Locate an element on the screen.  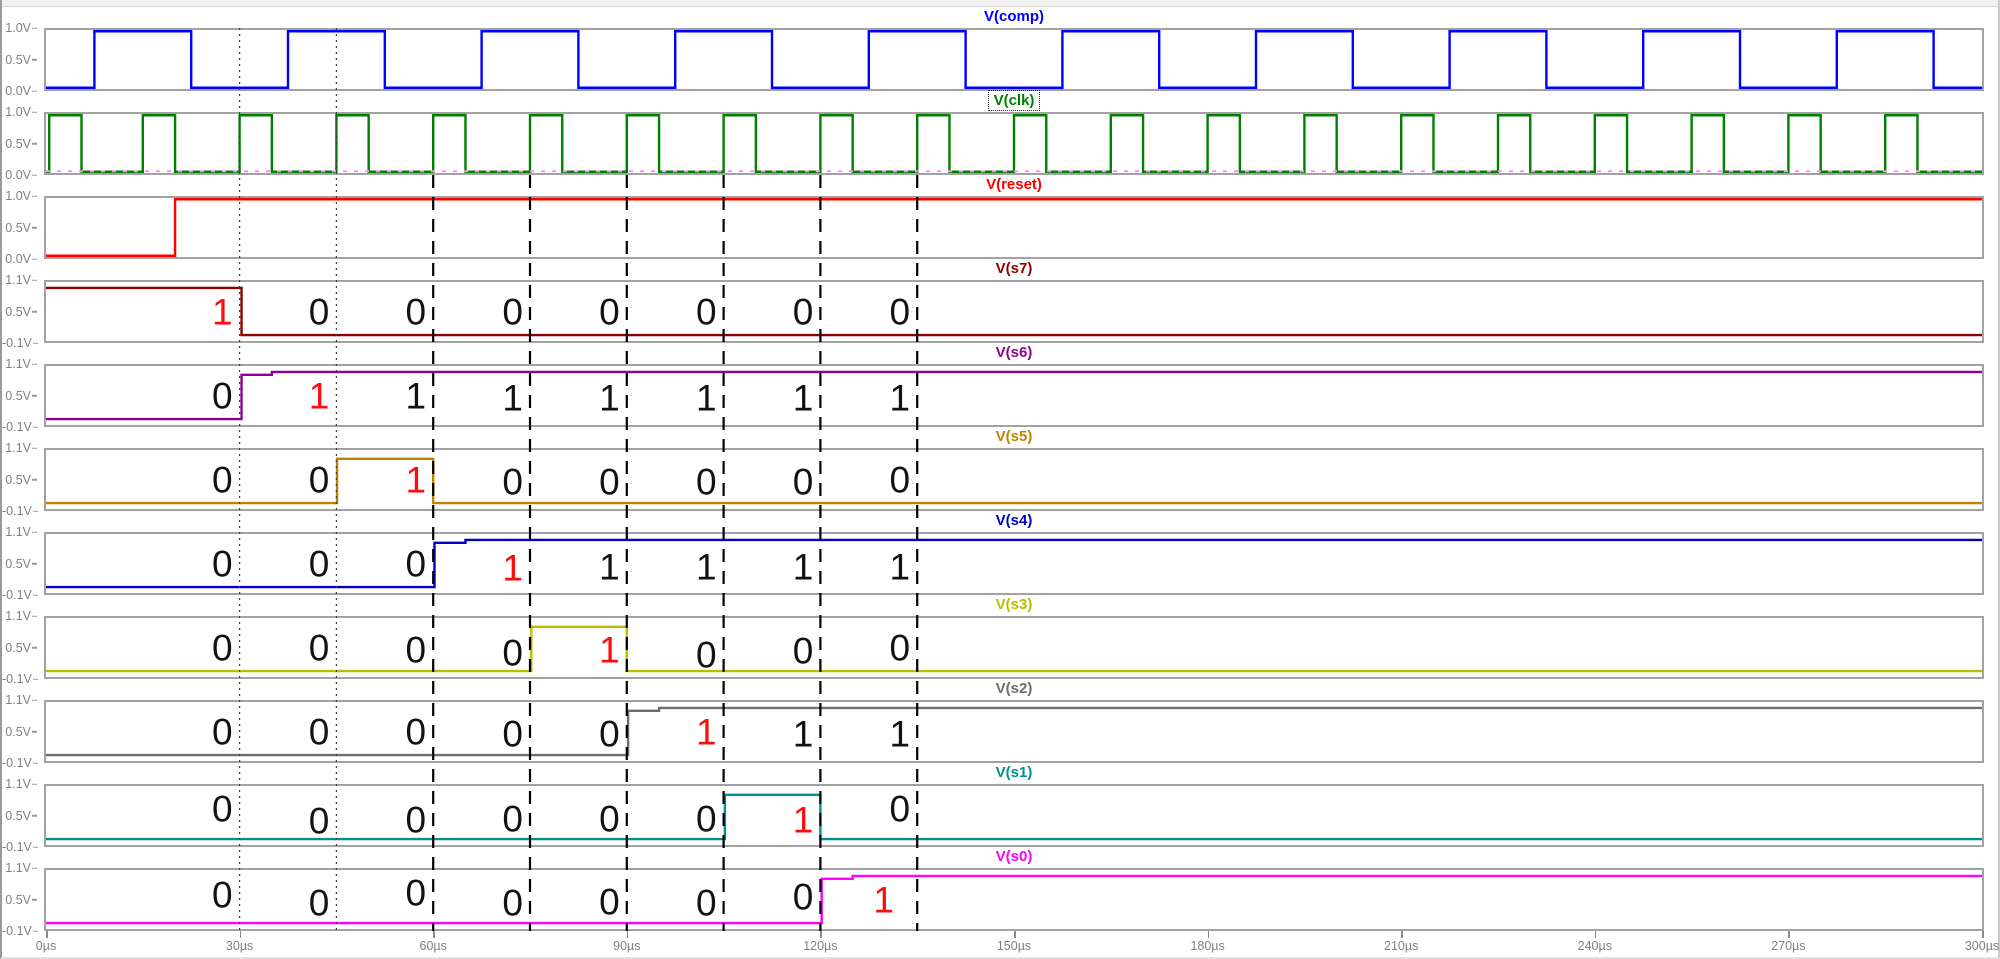
plot-area-clk is located at coordinates (1014, 143).